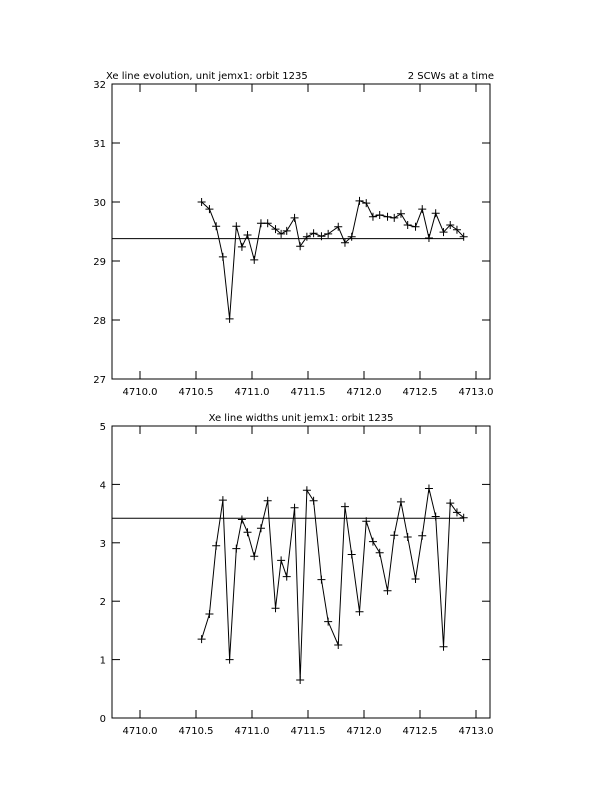  Describe the element at coordinates (99, 380) in the screenshot. I see `y-tick-label: 27` at that location.